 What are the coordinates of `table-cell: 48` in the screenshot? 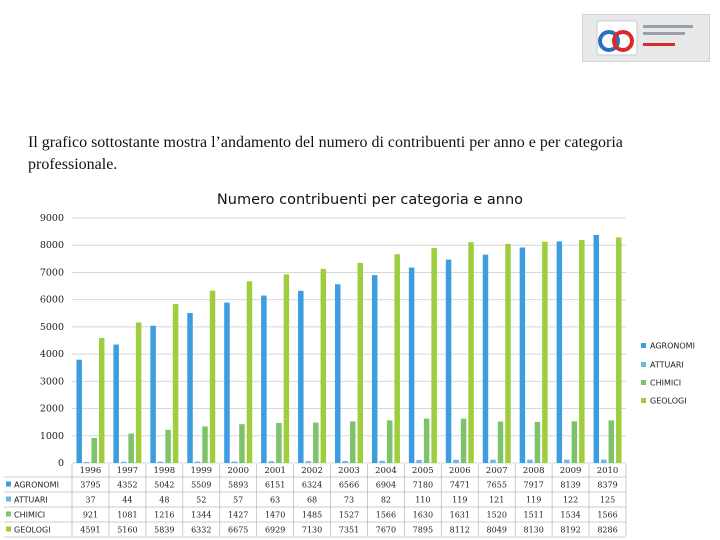 It's located at (164, 500).